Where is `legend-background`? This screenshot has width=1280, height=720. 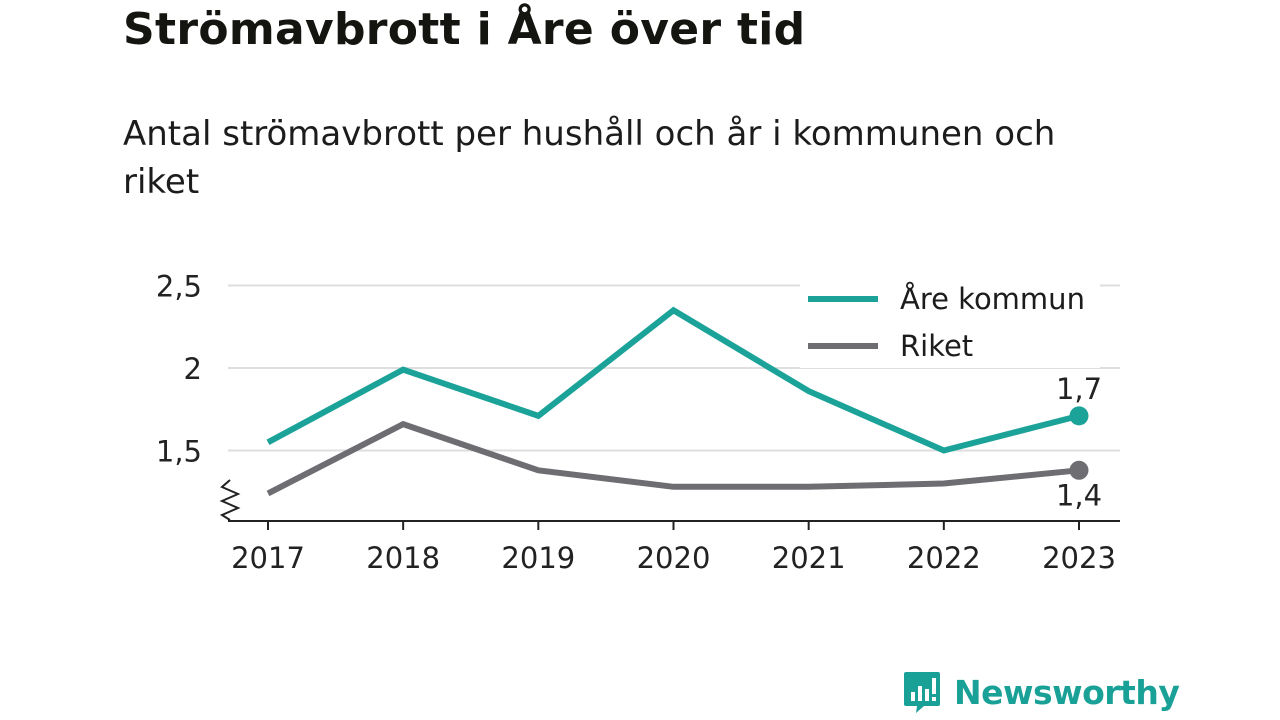 legend-background is located at coordinates (950, 320).